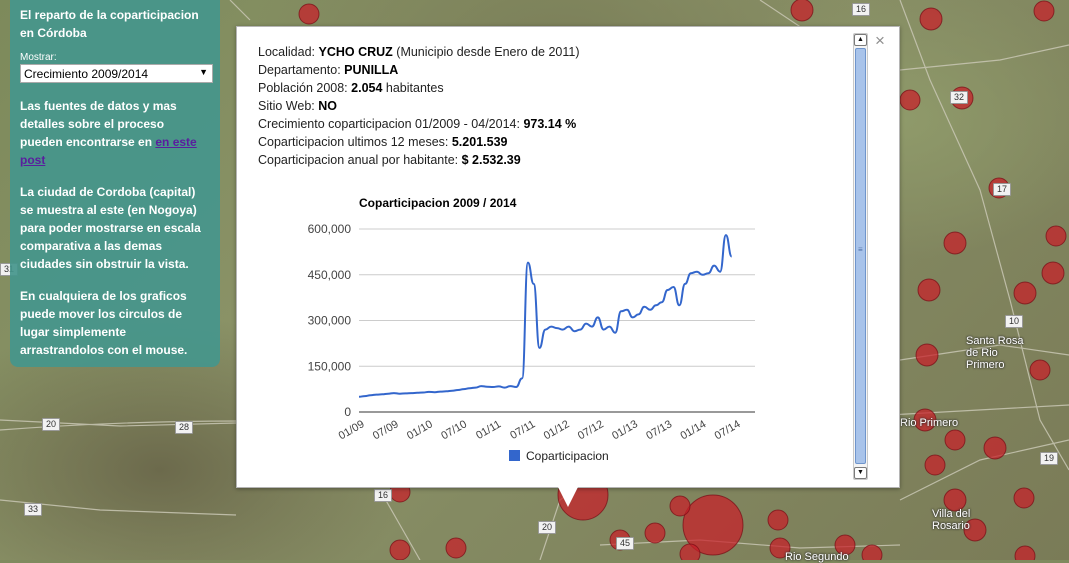 The image size is (1069, 563). I want to click on y-tick-label: 300,000, so click(330, 321).